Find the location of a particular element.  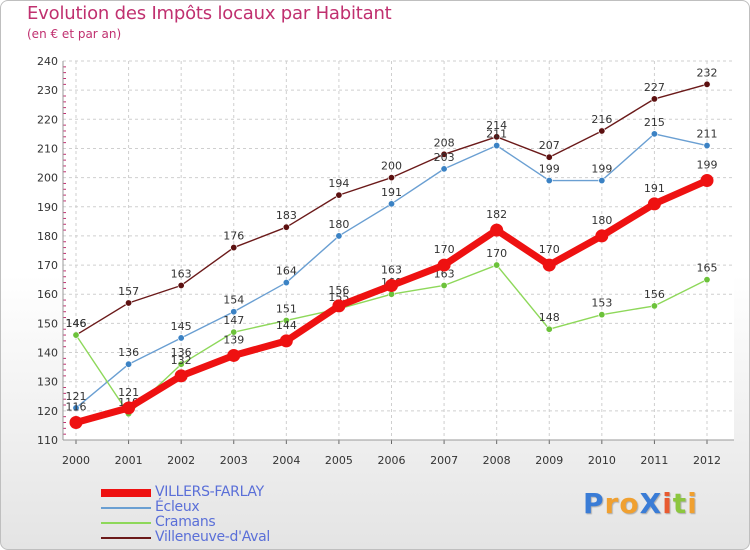

data-label-cramans: 170 is located at coordinates (496, 253).